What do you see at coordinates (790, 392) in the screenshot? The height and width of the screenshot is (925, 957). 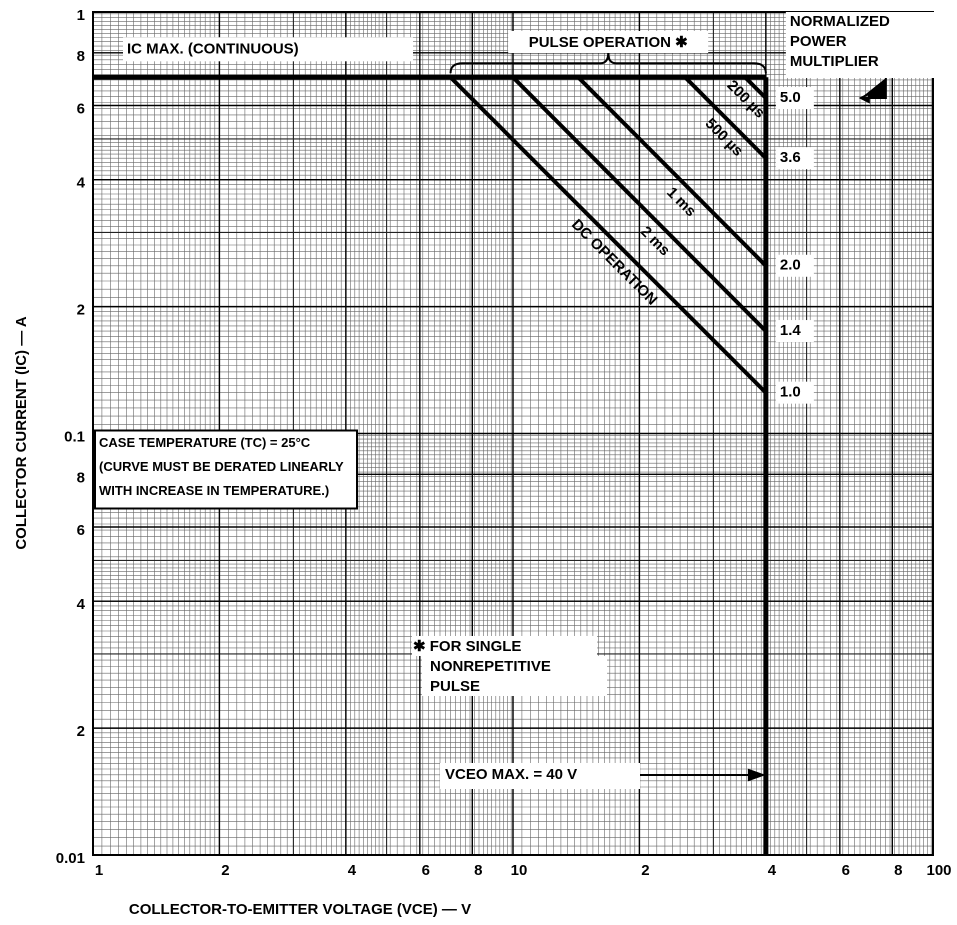 I see `multiplier-label: 1.0` at bounding box center [790, 392].